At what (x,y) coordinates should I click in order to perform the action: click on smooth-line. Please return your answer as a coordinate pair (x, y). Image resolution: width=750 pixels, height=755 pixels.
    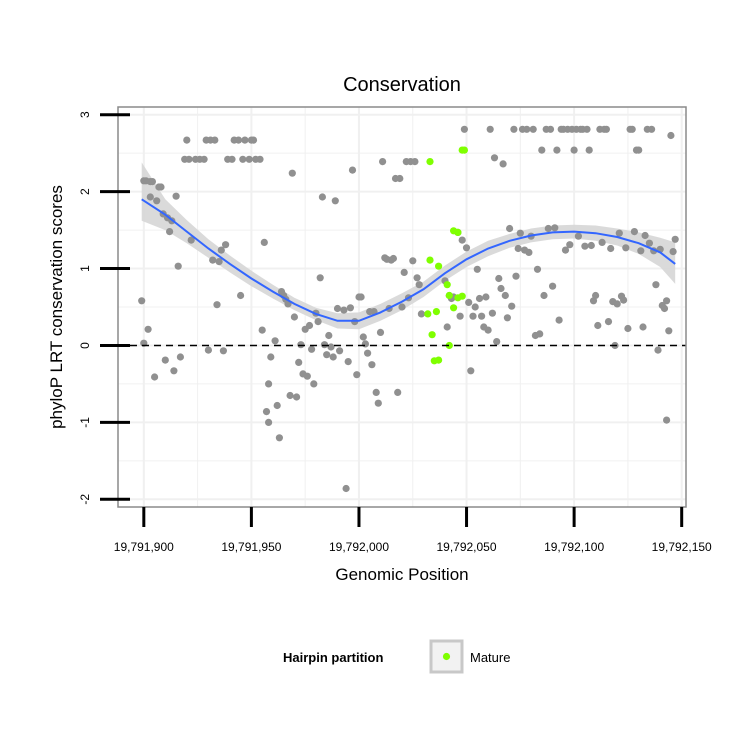
    Looking at the image, I should click on (408, 260).